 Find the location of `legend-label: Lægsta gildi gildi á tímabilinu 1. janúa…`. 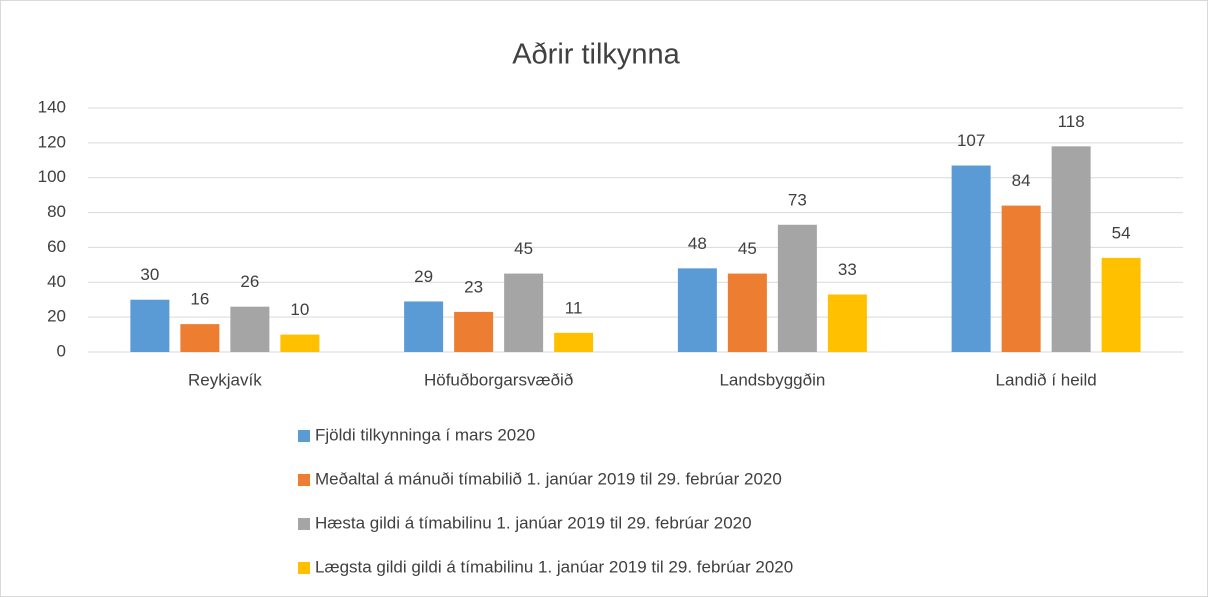

legend-label: Lægsta gildi gildi á tímabilinu 1. janúa… is located at coordinates (554, 566).